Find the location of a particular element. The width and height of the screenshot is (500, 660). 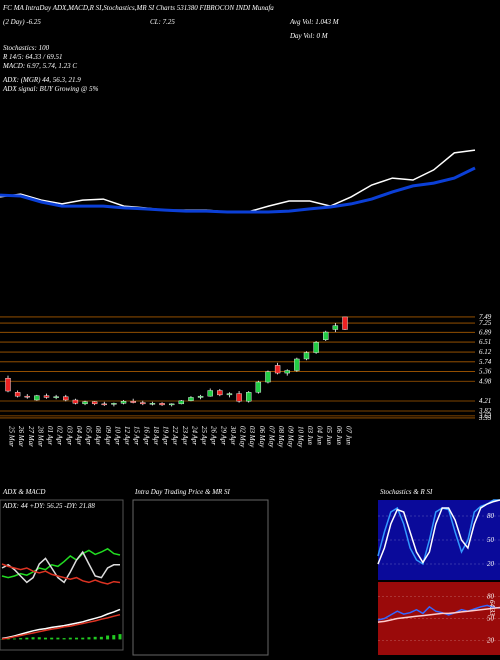

x-tick-label: 03 May is located at coordinates (252, 437).